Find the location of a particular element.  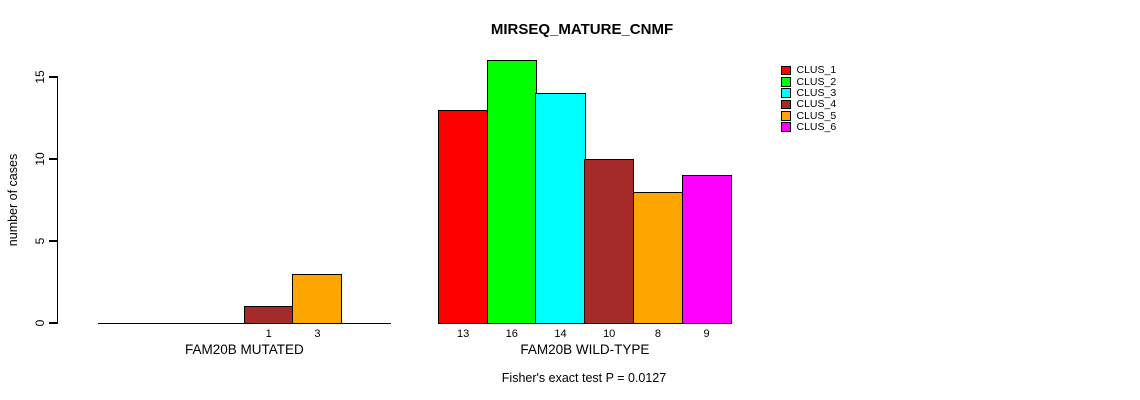

y-tick-label: 15 is located at coordinates (40, 77).